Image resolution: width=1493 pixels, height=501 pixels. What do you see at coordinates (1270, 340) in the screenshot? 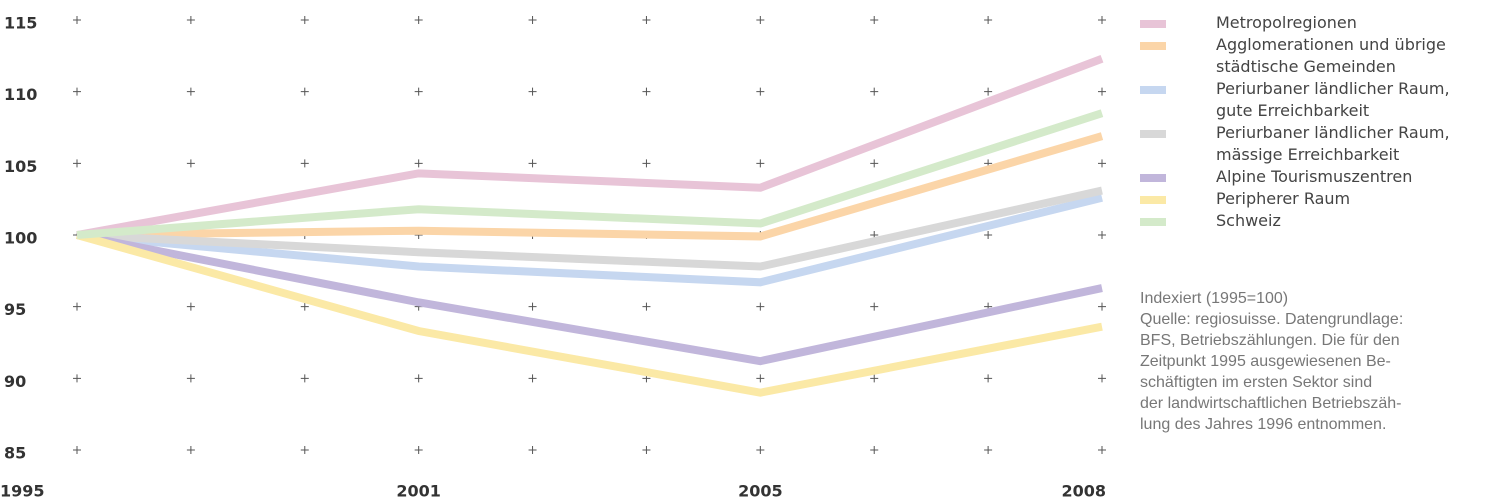
I see `note-line: BFS, Betriebszählungen. Die für den` at bounding box center [1270, 340].